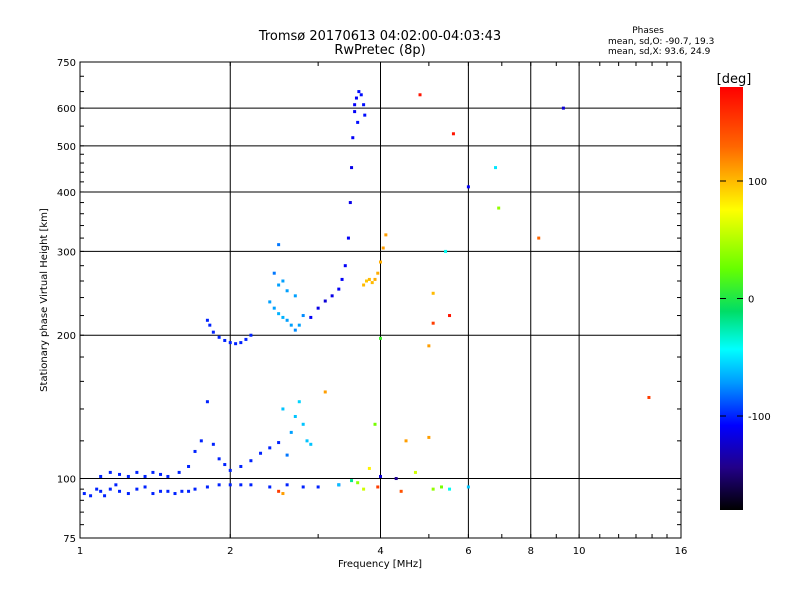 The height and width of the screenshot is (600, 800). Describe the element at coordinates (731, 298) in the screenshot. I see `colorbar` at that location.